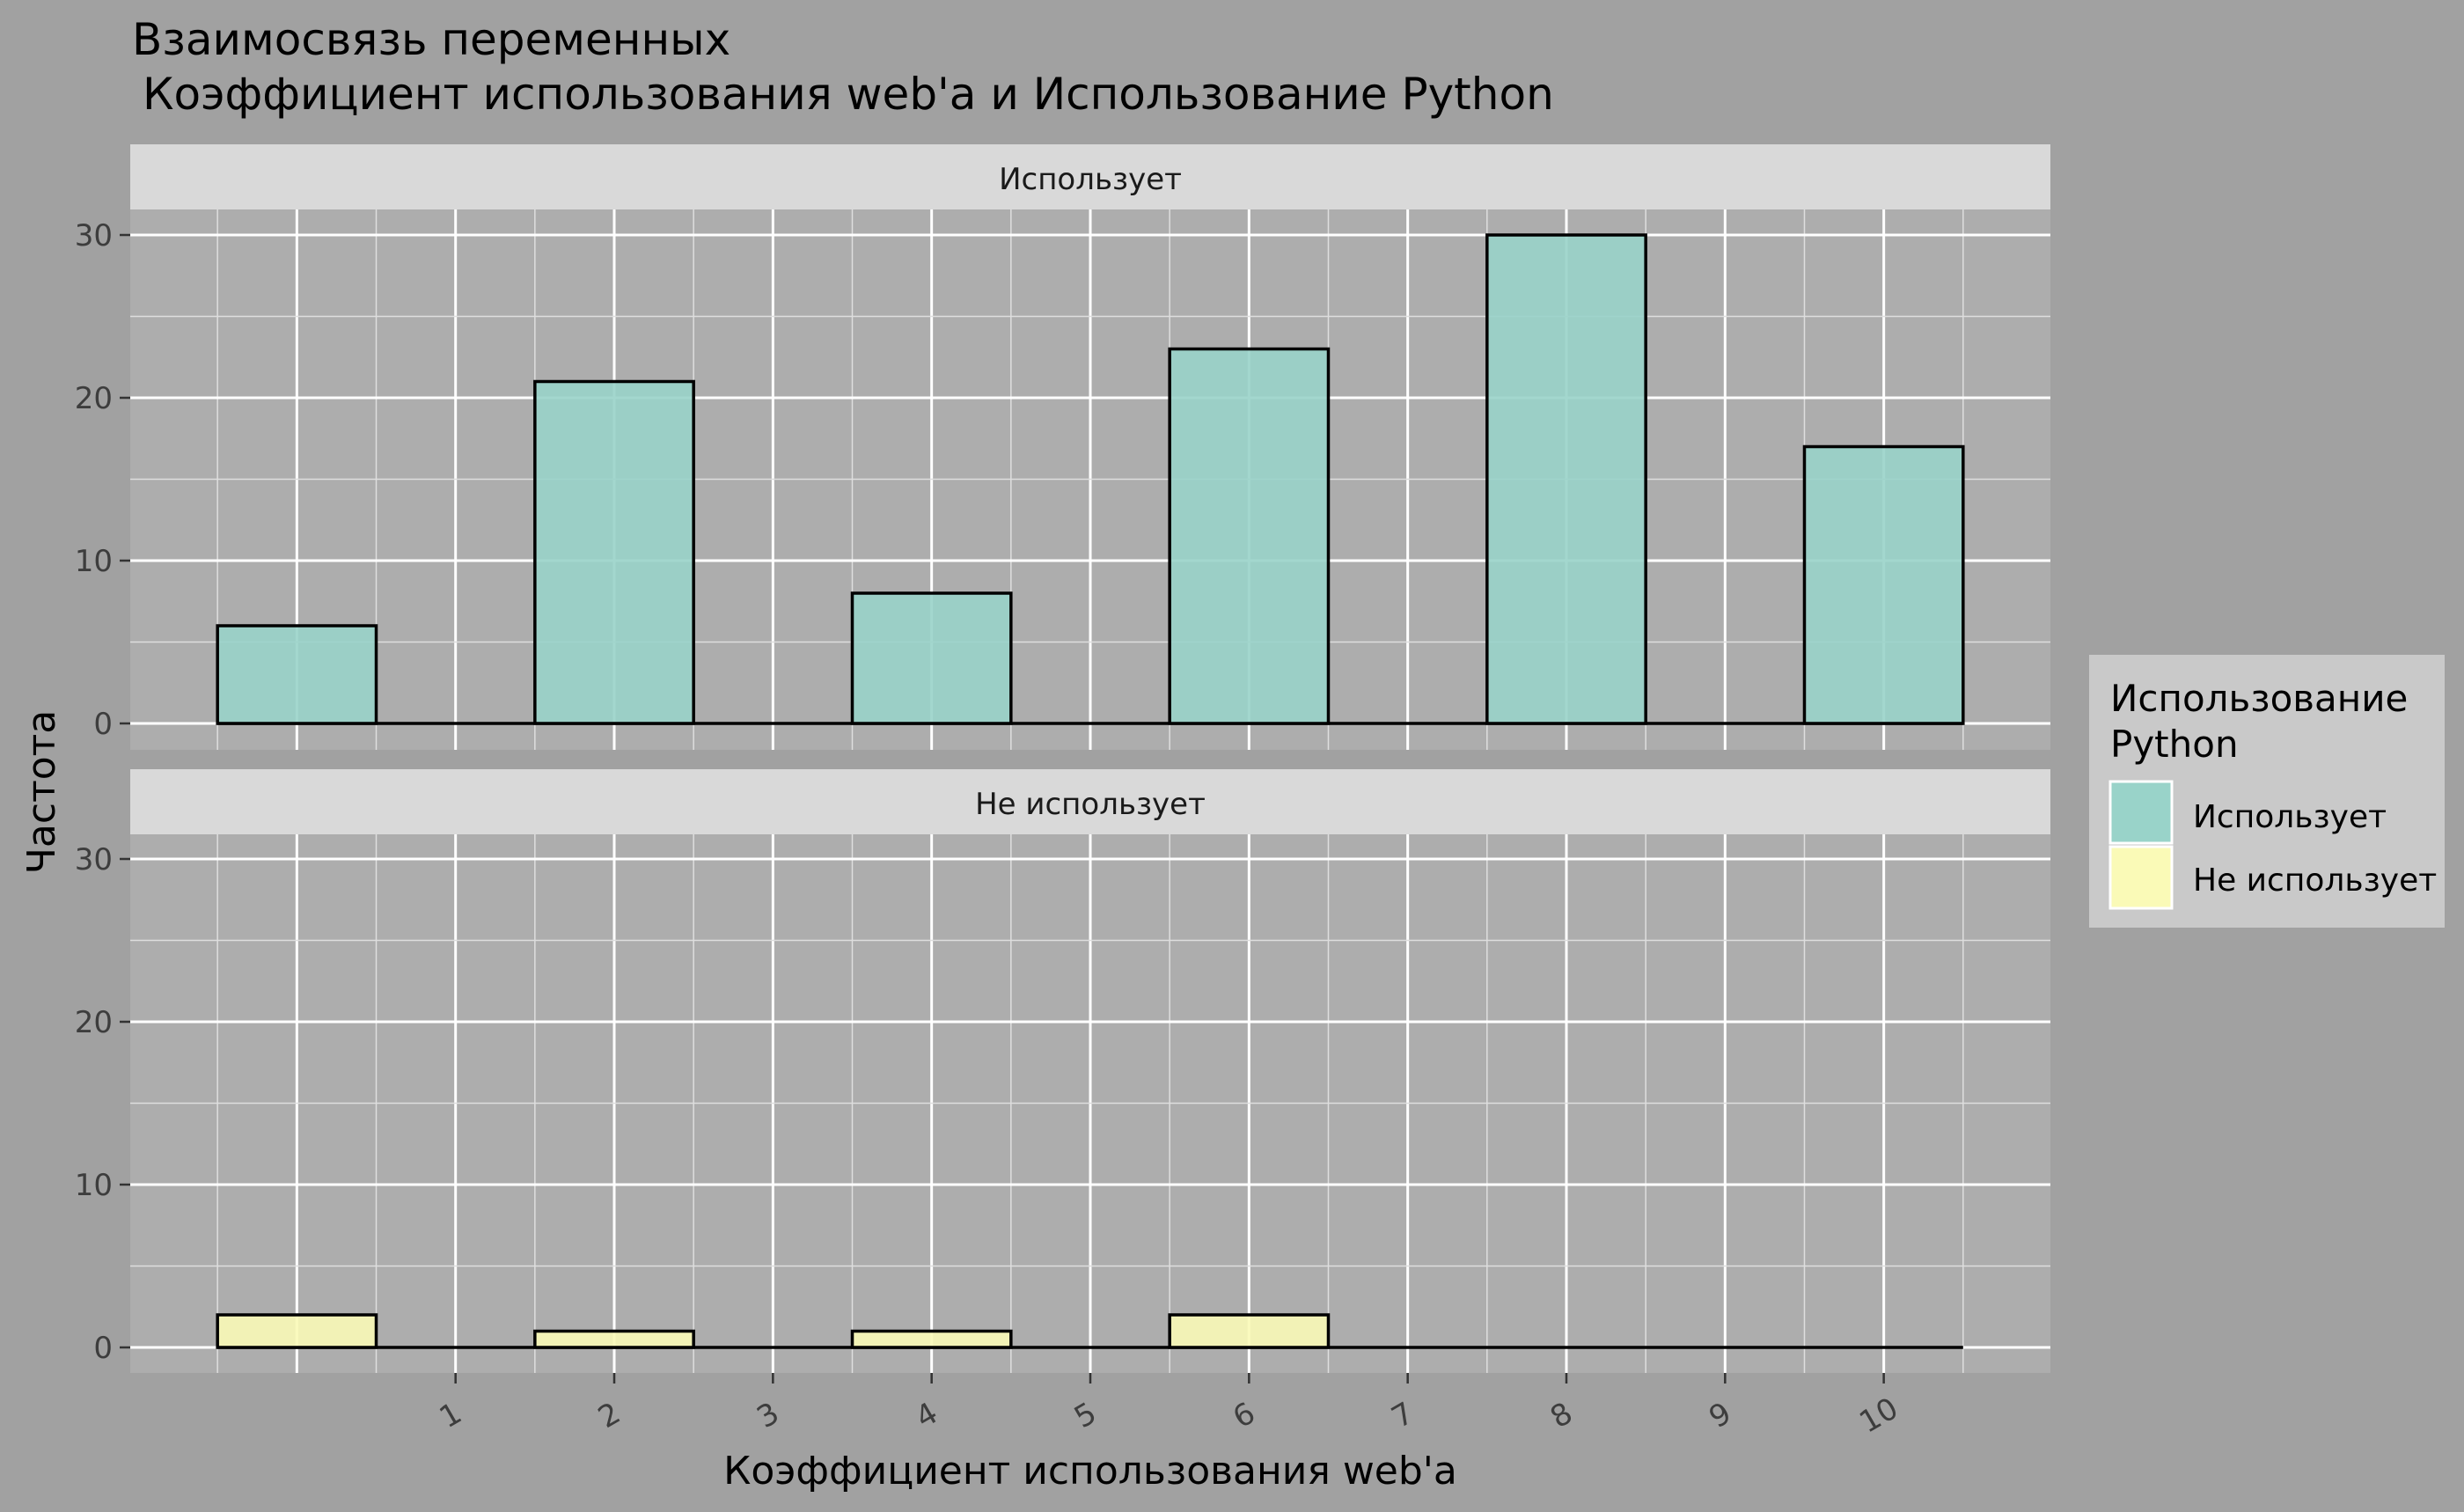  What do you see at coordinates (102, 480) in the screenshot?
I see `y-ticks-uses: 0 10 20 30` at bounding box center [102, 480].